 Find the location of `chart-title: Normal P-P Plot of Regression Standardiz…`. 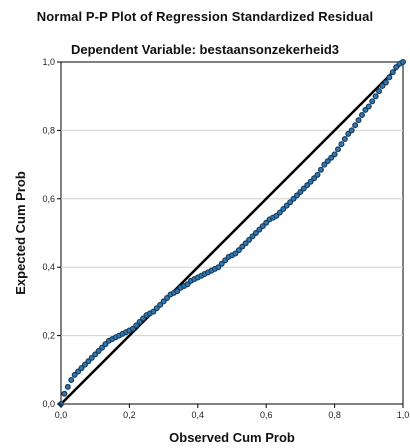

chart-title: Normal P-P Plot of Regression Standardiz… is located at coordinates (205, 16).